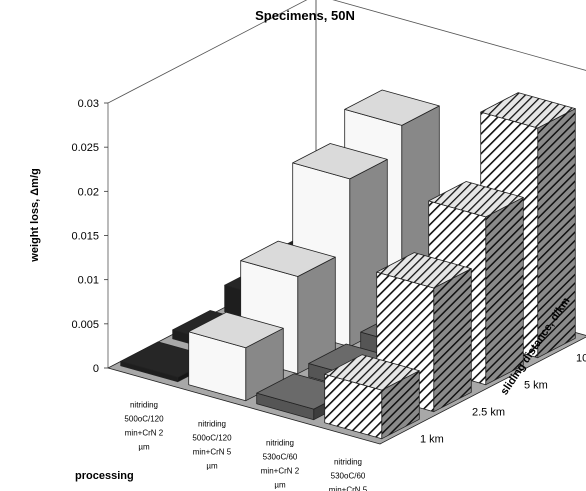 The image size is (586, 491). Describe the element at coordinates (96, 369) in the screenshot. I see `z-tick-label: 0` at that location.